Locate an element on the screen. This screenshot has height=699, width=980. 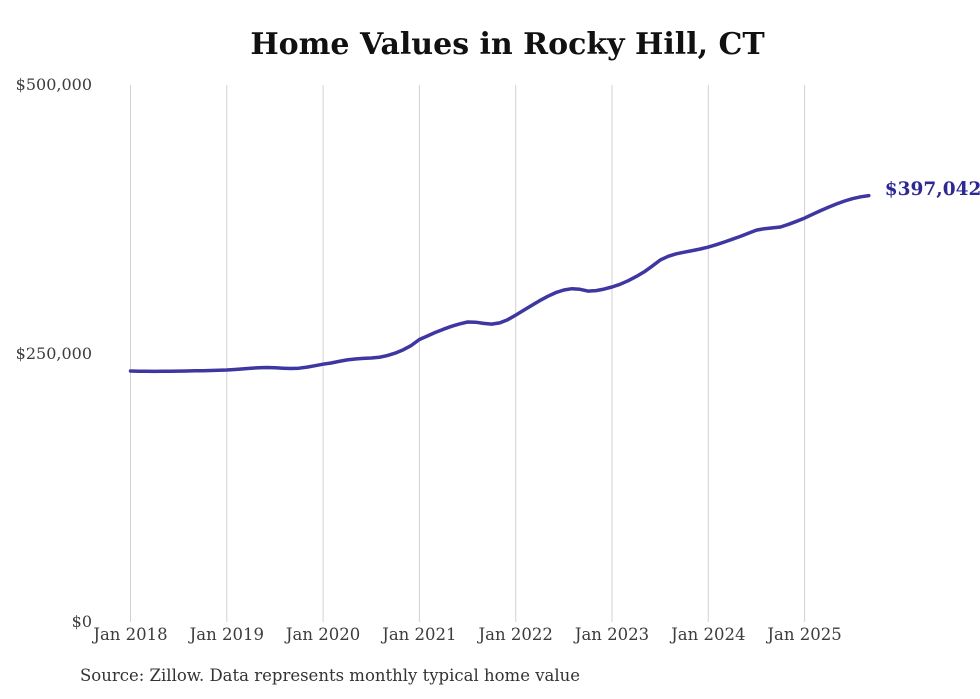
x-axis-tick-label: Jan 2022 is located at coordinates (515, 634).